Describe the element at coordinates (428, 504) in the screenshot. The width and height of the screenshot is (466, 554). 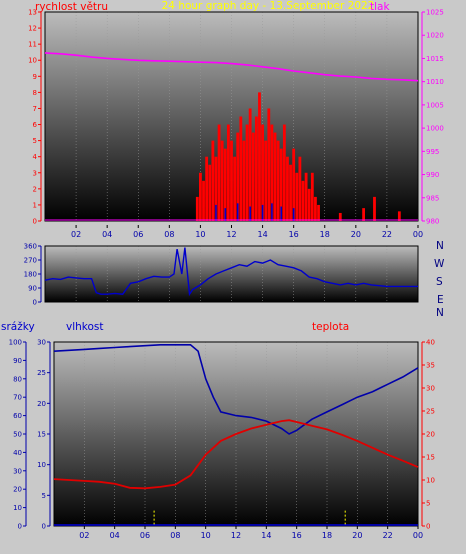
I see `temperature-tick-label: 5` at that location.